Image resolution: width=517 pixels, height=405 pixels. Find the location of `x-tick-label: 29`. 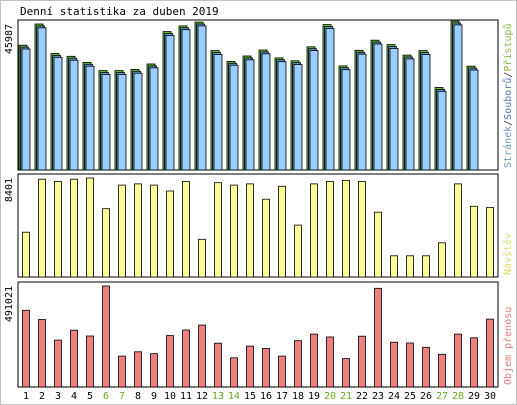

x-tick-label: 29 is located at coordinates (474, 396).